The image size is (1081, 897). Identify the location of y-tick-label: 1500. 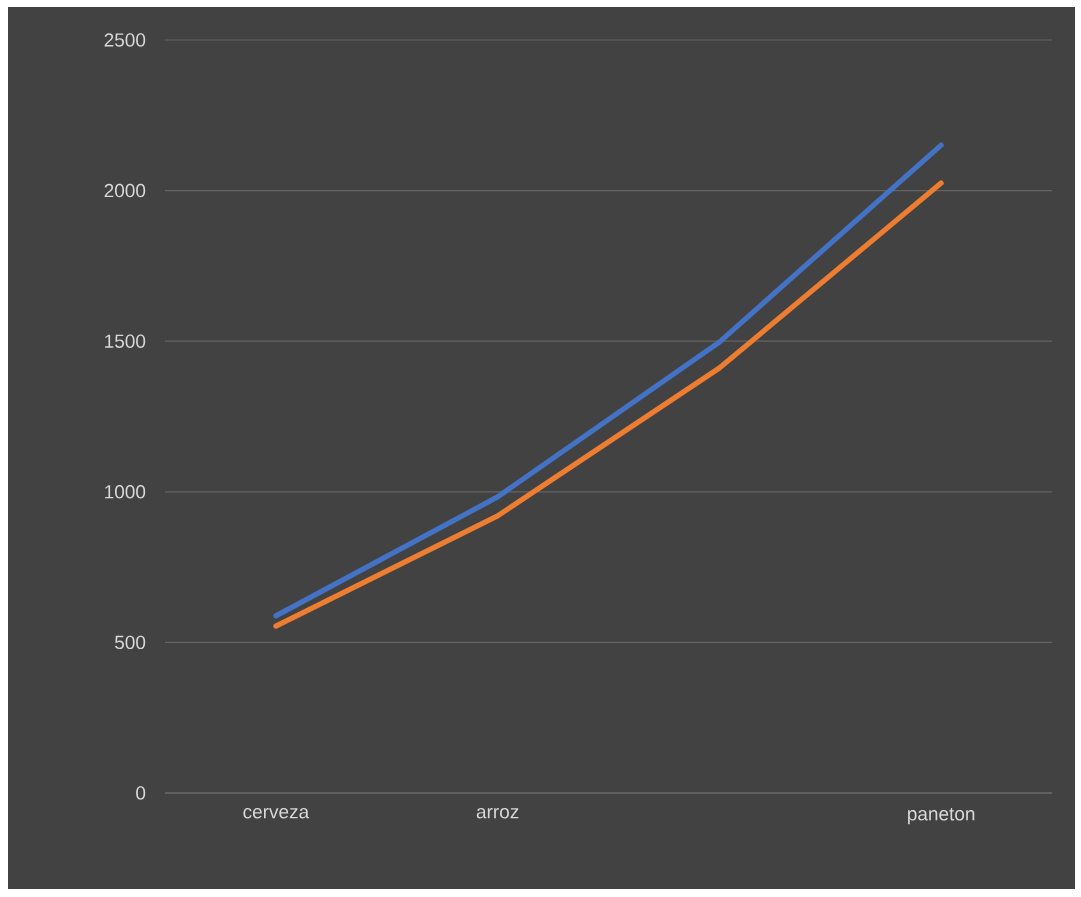
(125, 341).